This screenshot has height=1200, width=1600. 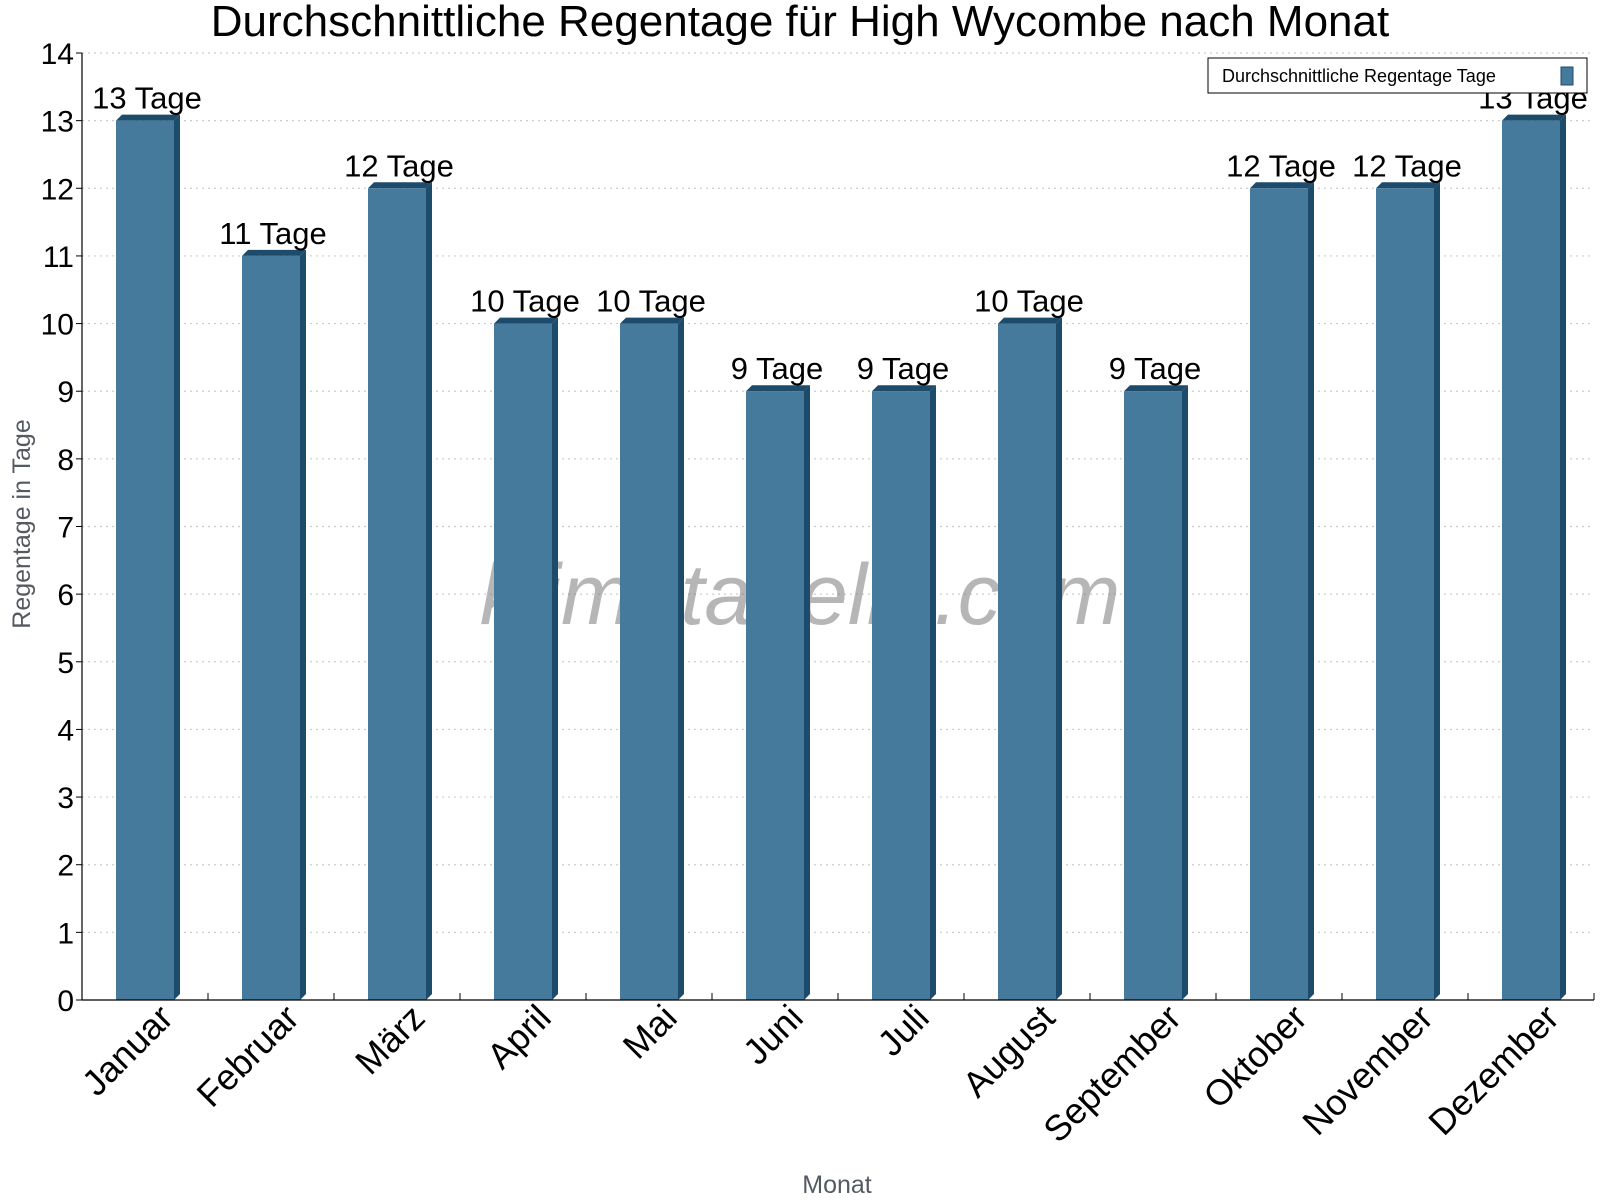 I want to click on x-tick-label: April, so click(x=519, y=1037).